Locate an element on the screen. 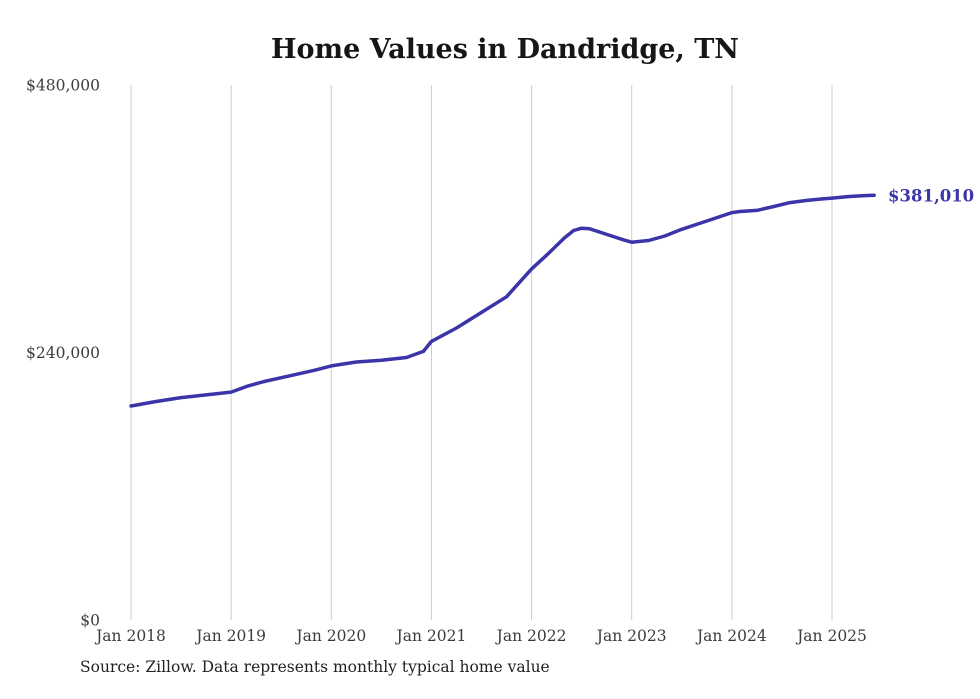 The height and width of the screenshot is (699, 980). y-axis-tick-labels: $0 $240,000 $480,000 is located at coordinates (63, 353).